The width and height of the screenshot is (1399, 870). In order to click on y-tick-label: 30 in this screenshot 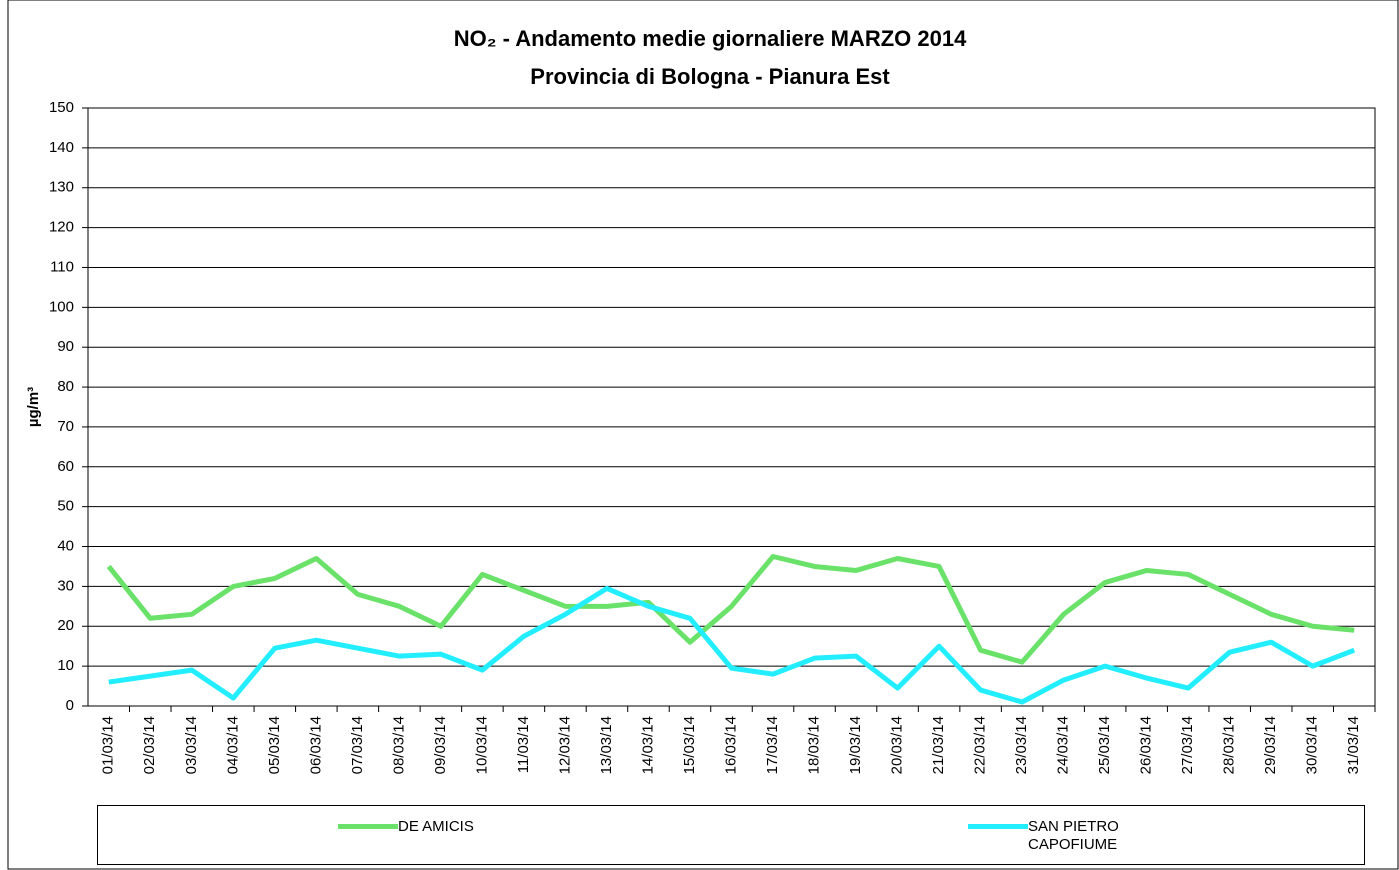, I will do `click(65, 585)`.